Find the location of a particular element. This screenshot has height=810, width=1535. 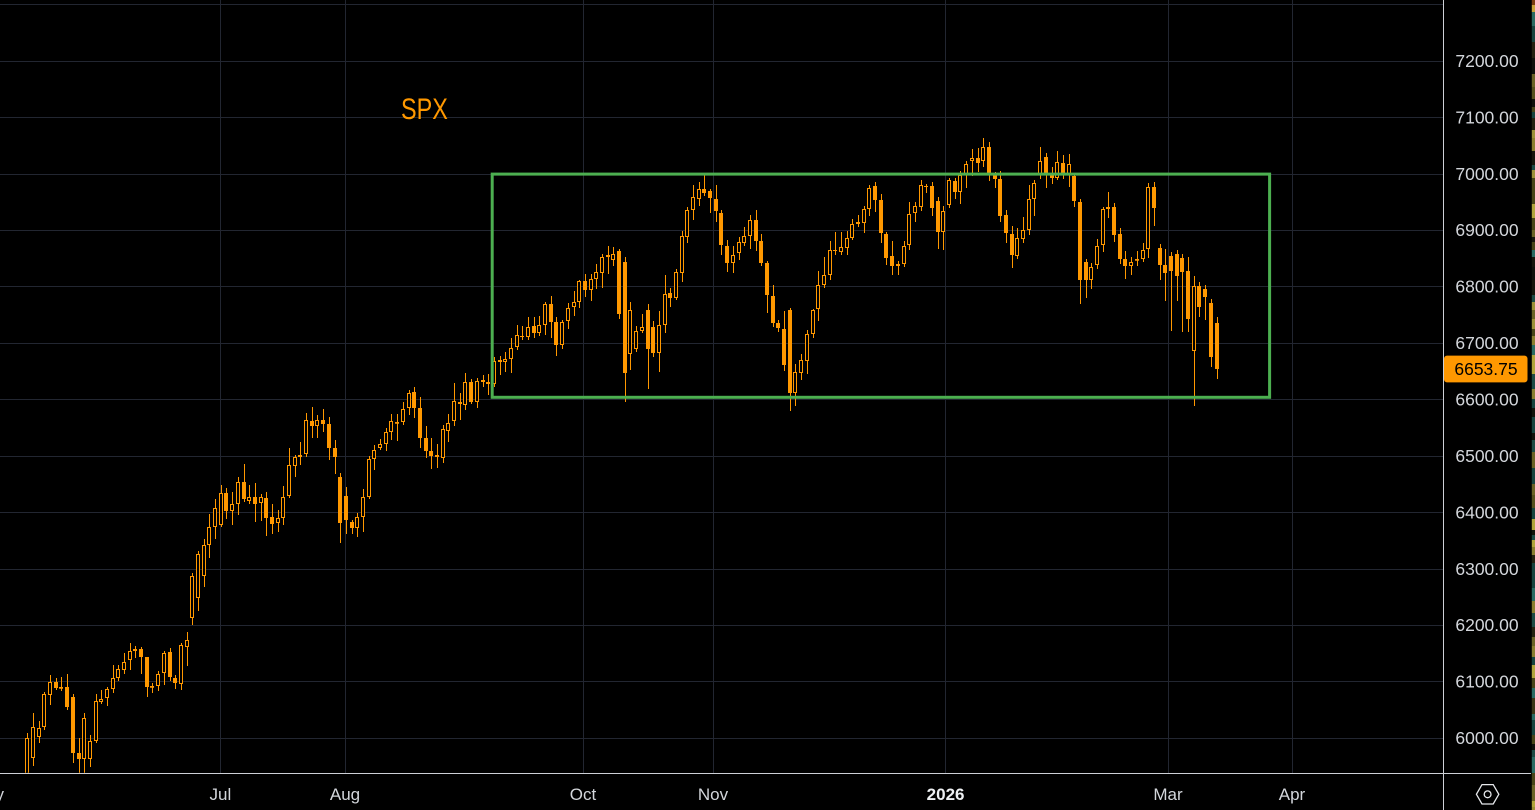

svg-text: Apr is located at coordinates (1292, 794).